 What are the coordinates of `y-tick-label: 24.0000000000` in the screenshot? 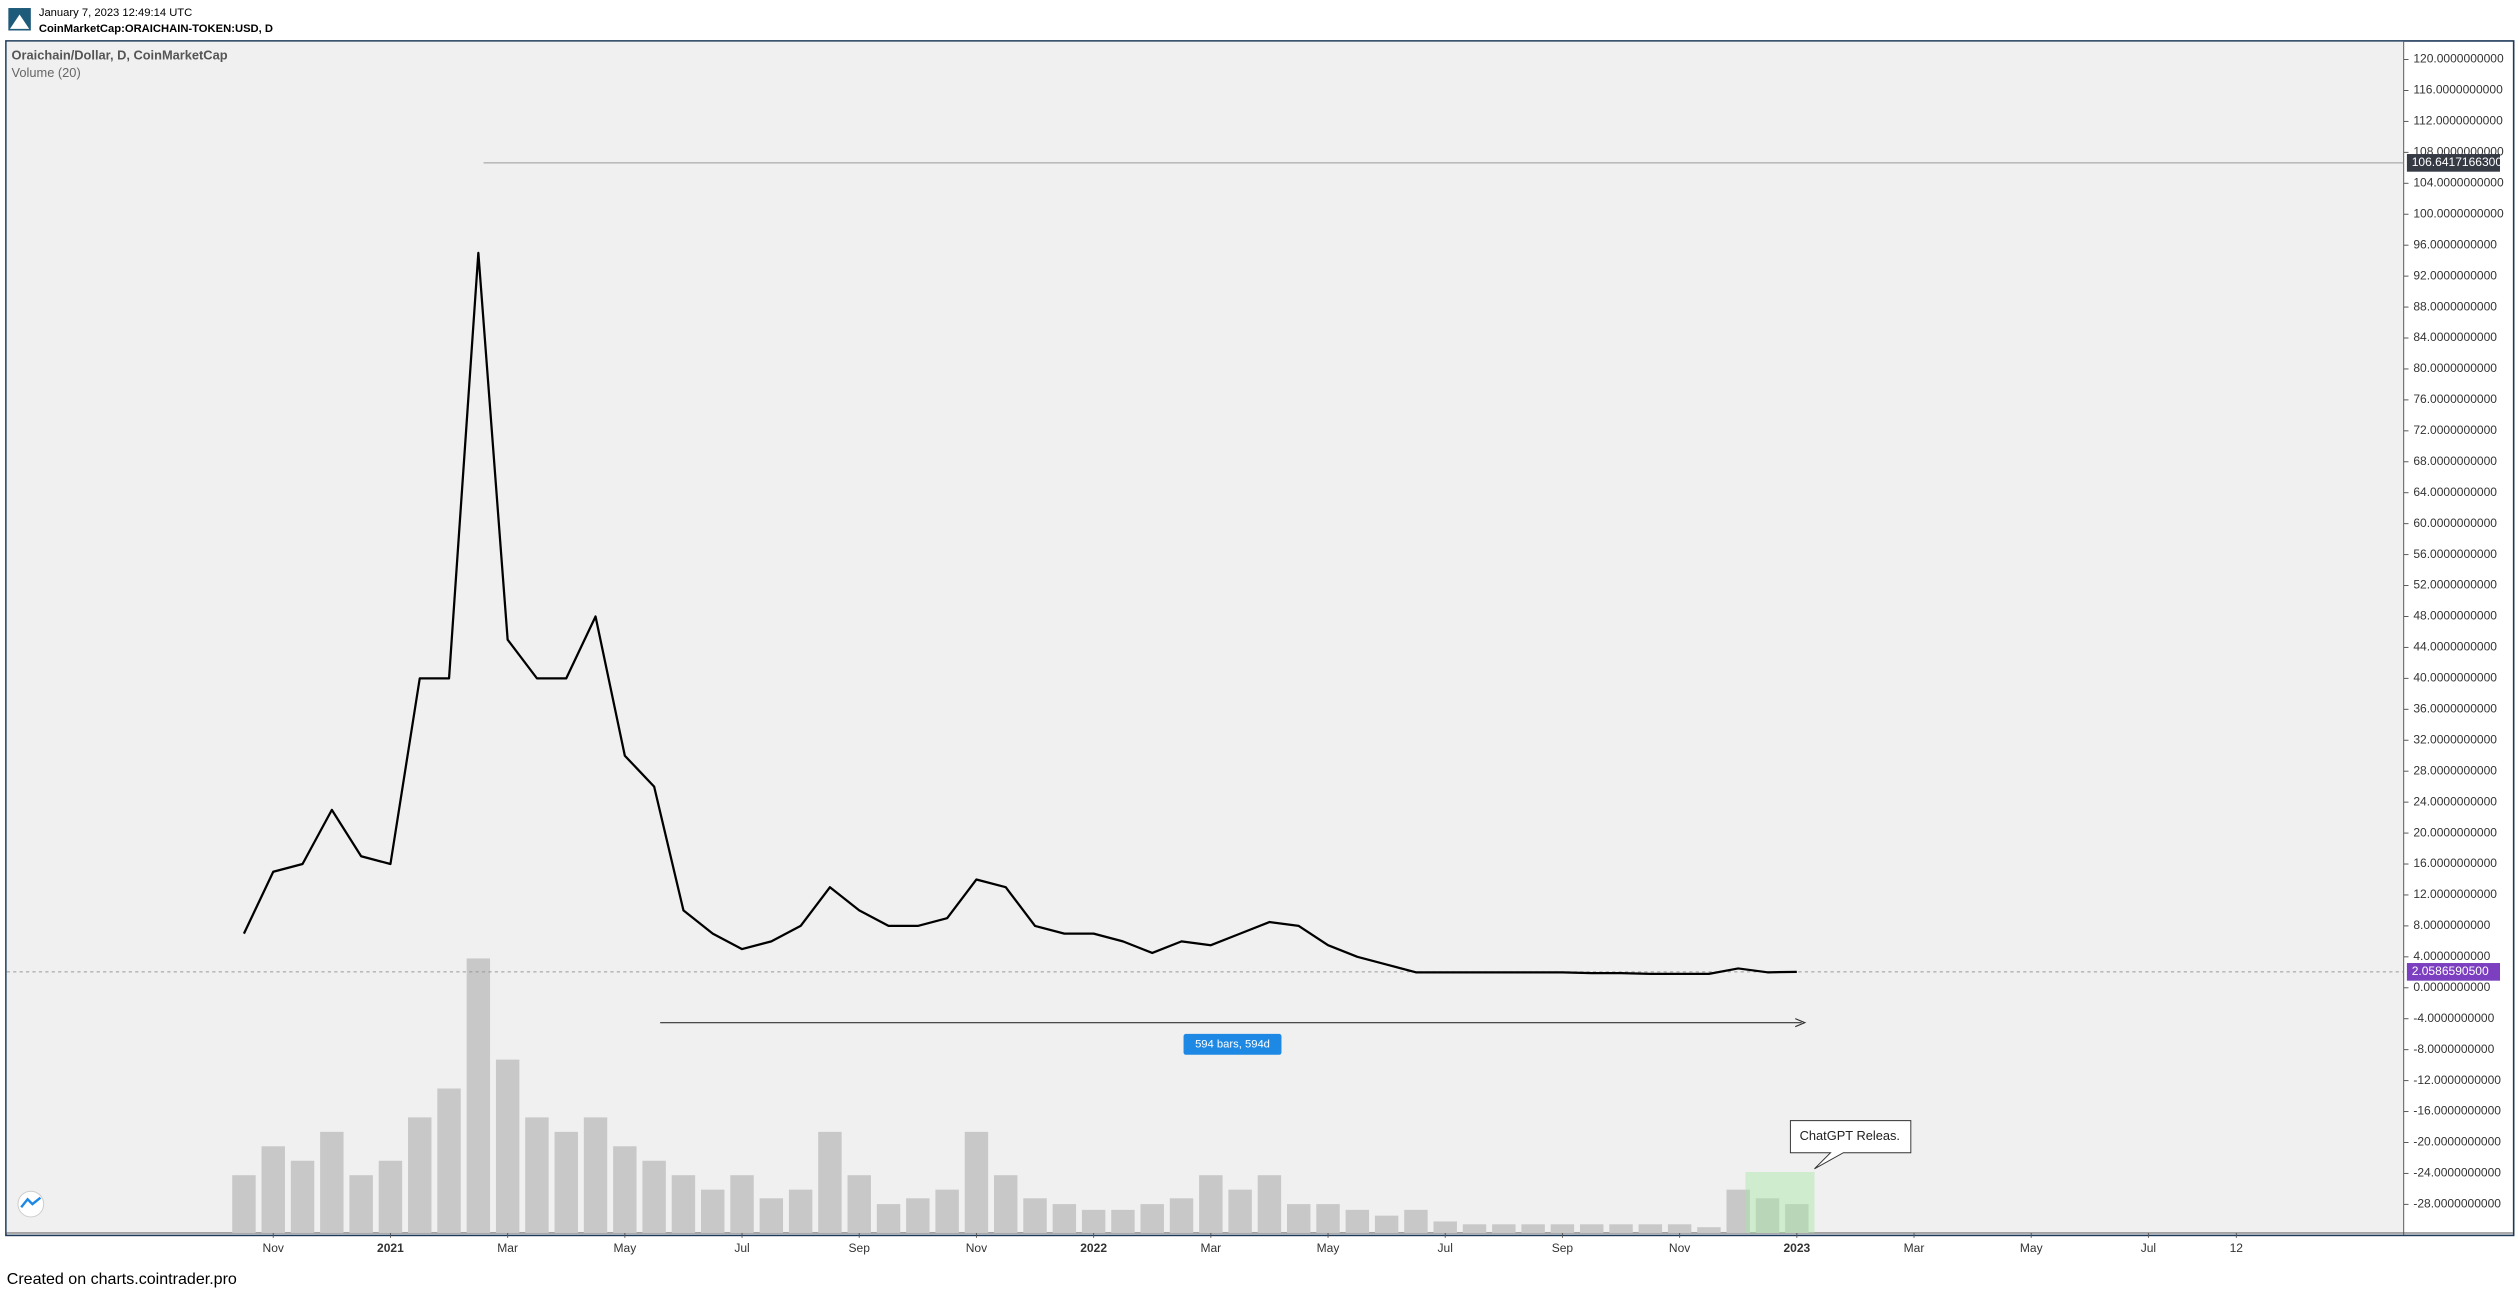 It's located at (2455, 801).